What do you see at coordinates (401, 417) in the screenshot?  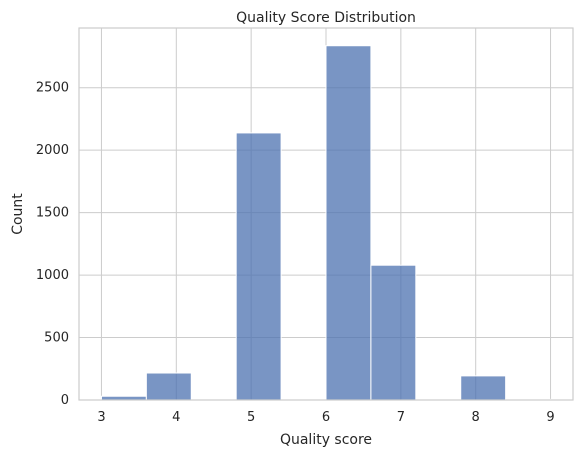 I see `x-tick-label: 7` at bounding box center [401, 417].